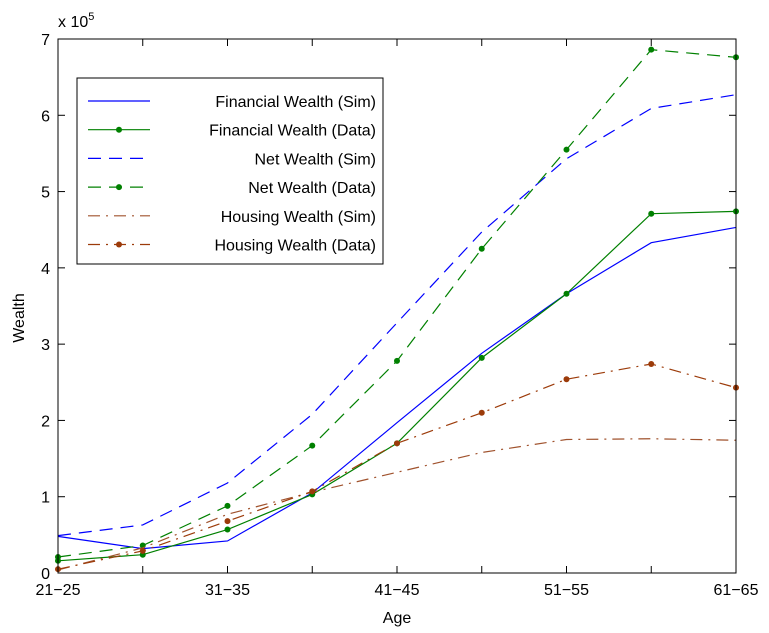 The width and height of the screenshot is (769, 633). What do you see at coordinates (292, 131) in the screenshot?
I see `legend-label-2: Financial Wealth (Data)` at bounding box center [292, 131].